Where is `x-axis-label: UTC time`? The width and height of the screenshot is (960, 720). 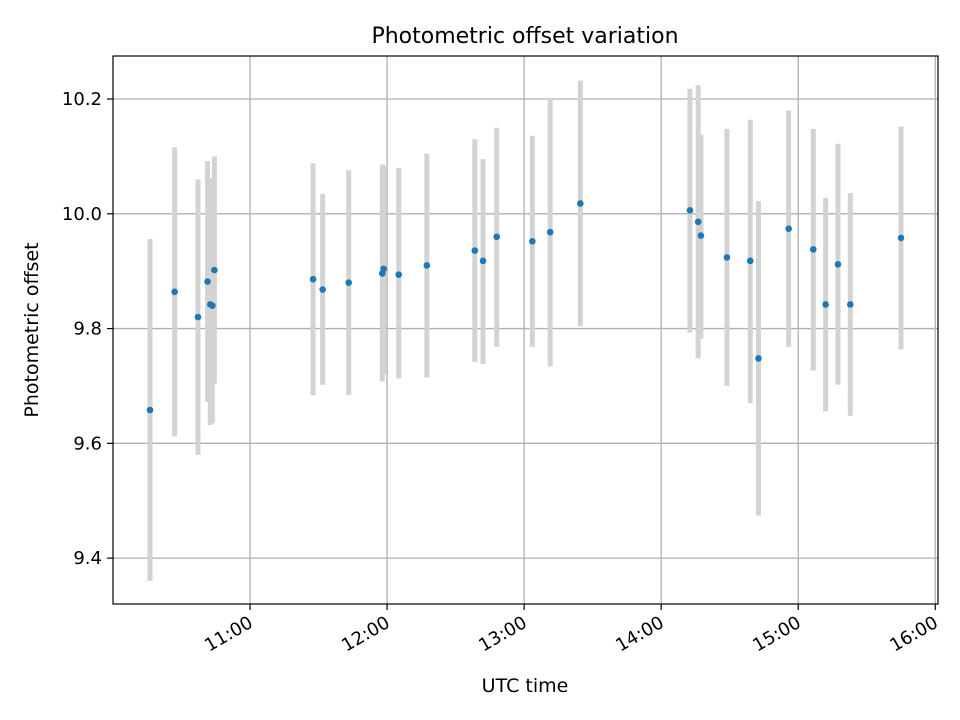 x-axis-label: UTC time is located at coordinates (525, 686).